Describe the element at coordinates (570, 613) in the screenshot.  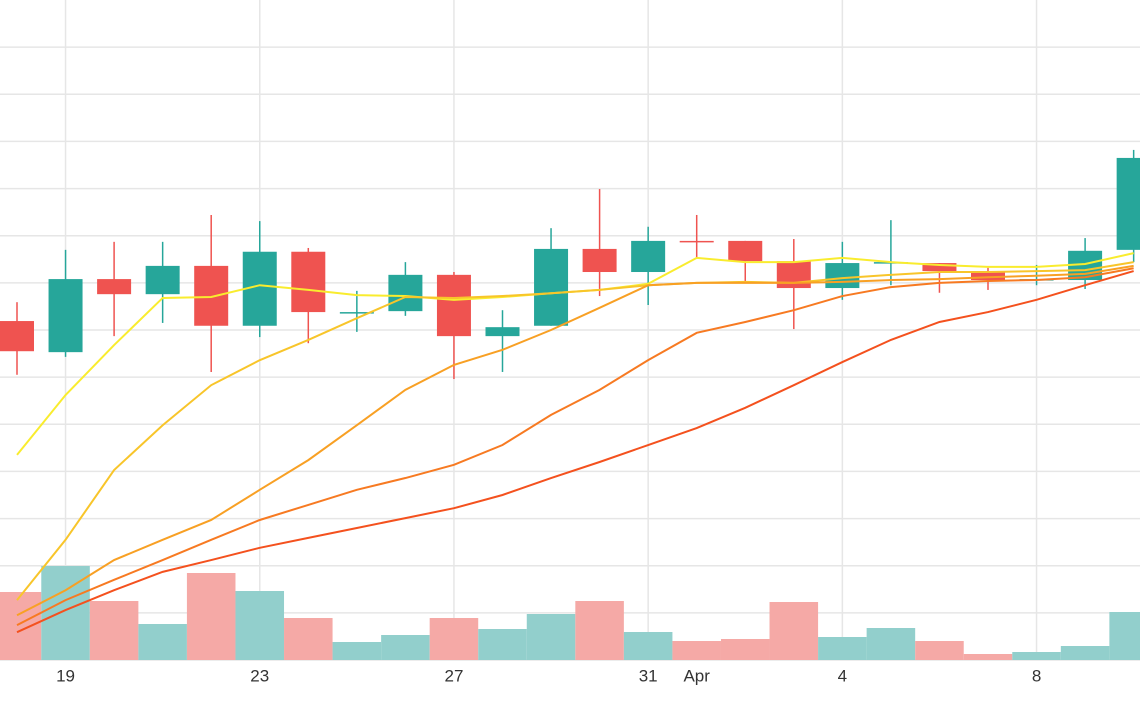
I see `volume-layer` at that location.